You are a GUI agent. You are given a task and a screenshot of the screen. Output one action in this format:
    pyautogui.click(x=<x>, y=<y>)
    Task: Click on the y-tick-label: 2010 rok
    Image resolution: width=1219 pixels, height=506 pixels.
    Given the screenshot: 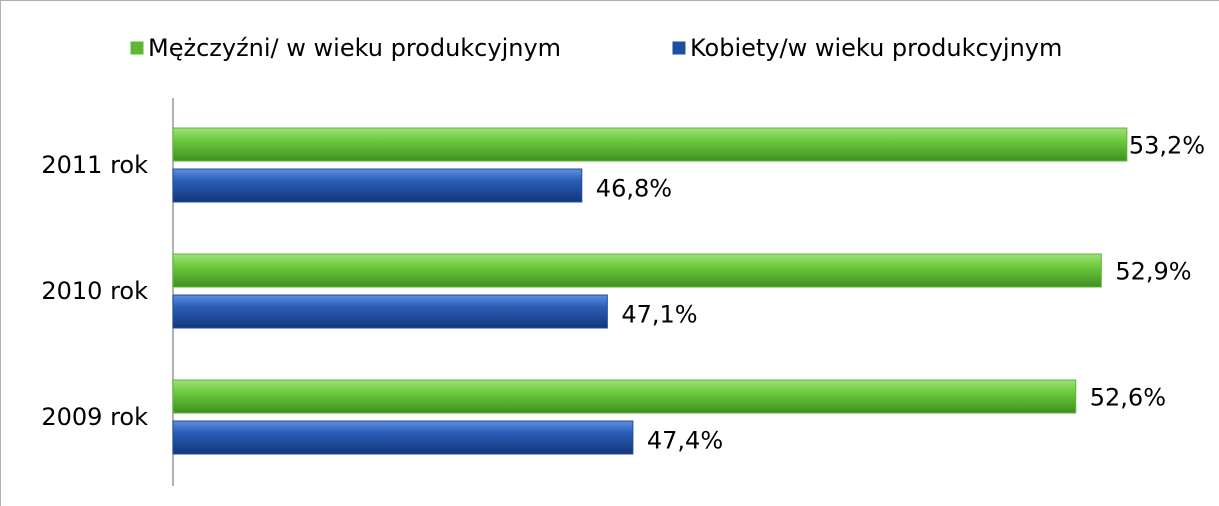 What is the action you would take?
    pyautogui.click(x=94, y=291)
    